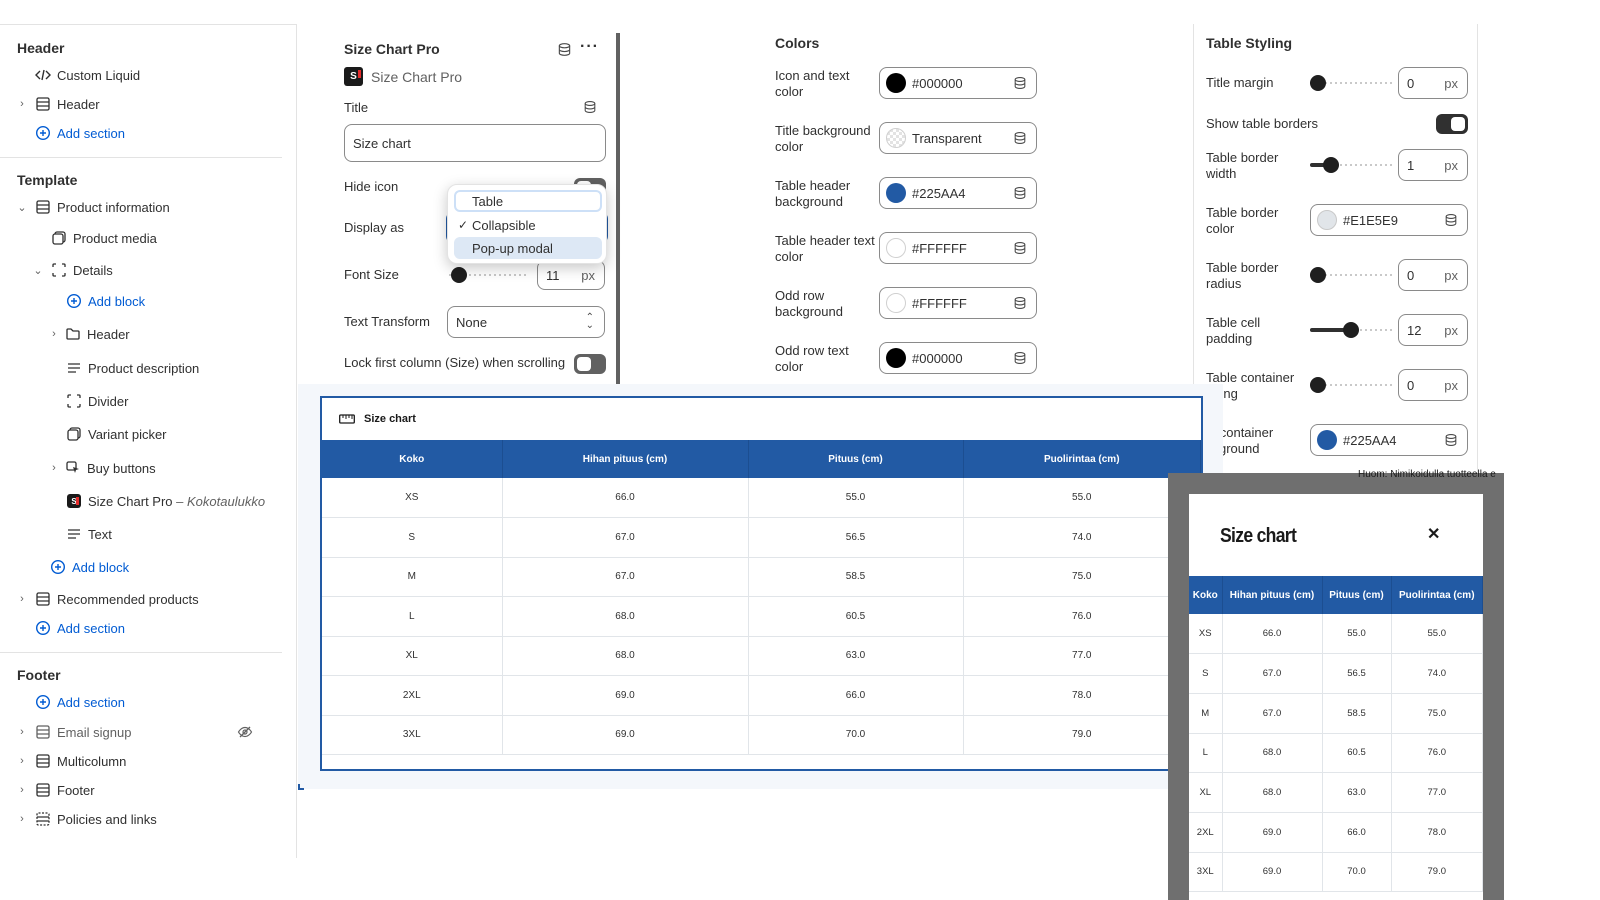 The image size is (1600, 900). Describe the element at coordinates (97, 401) in the screenshot. I see `sidebar-item-divider: Divider` at that location.